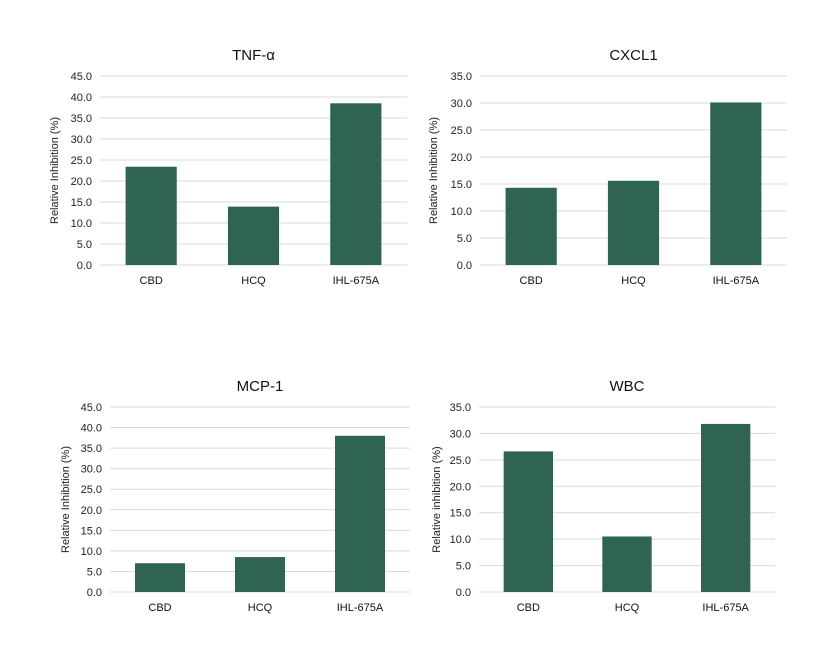  What do you see at coordinates (627, 386) in the screenshot?
I see `chart-title: WBC` at bounding box center [627, 386].